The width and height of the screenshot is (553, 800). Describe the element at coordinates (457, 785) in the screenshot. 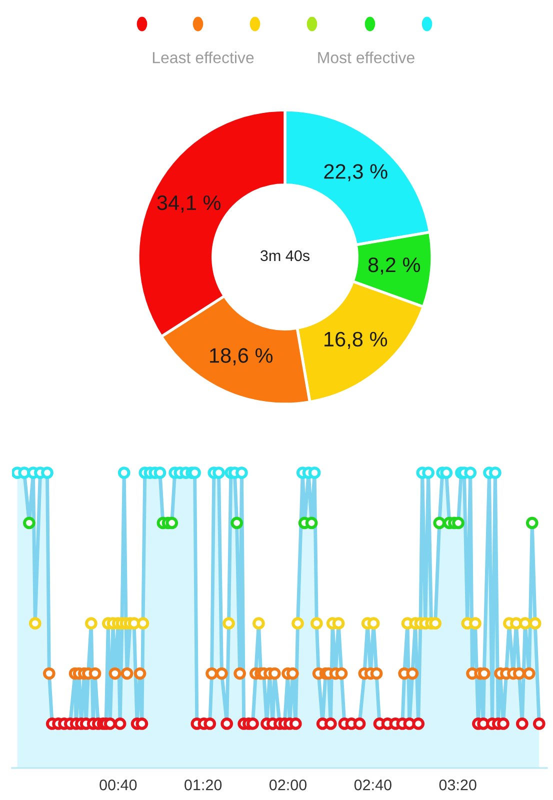

I see `x-tick-label: 03:20` at that location.